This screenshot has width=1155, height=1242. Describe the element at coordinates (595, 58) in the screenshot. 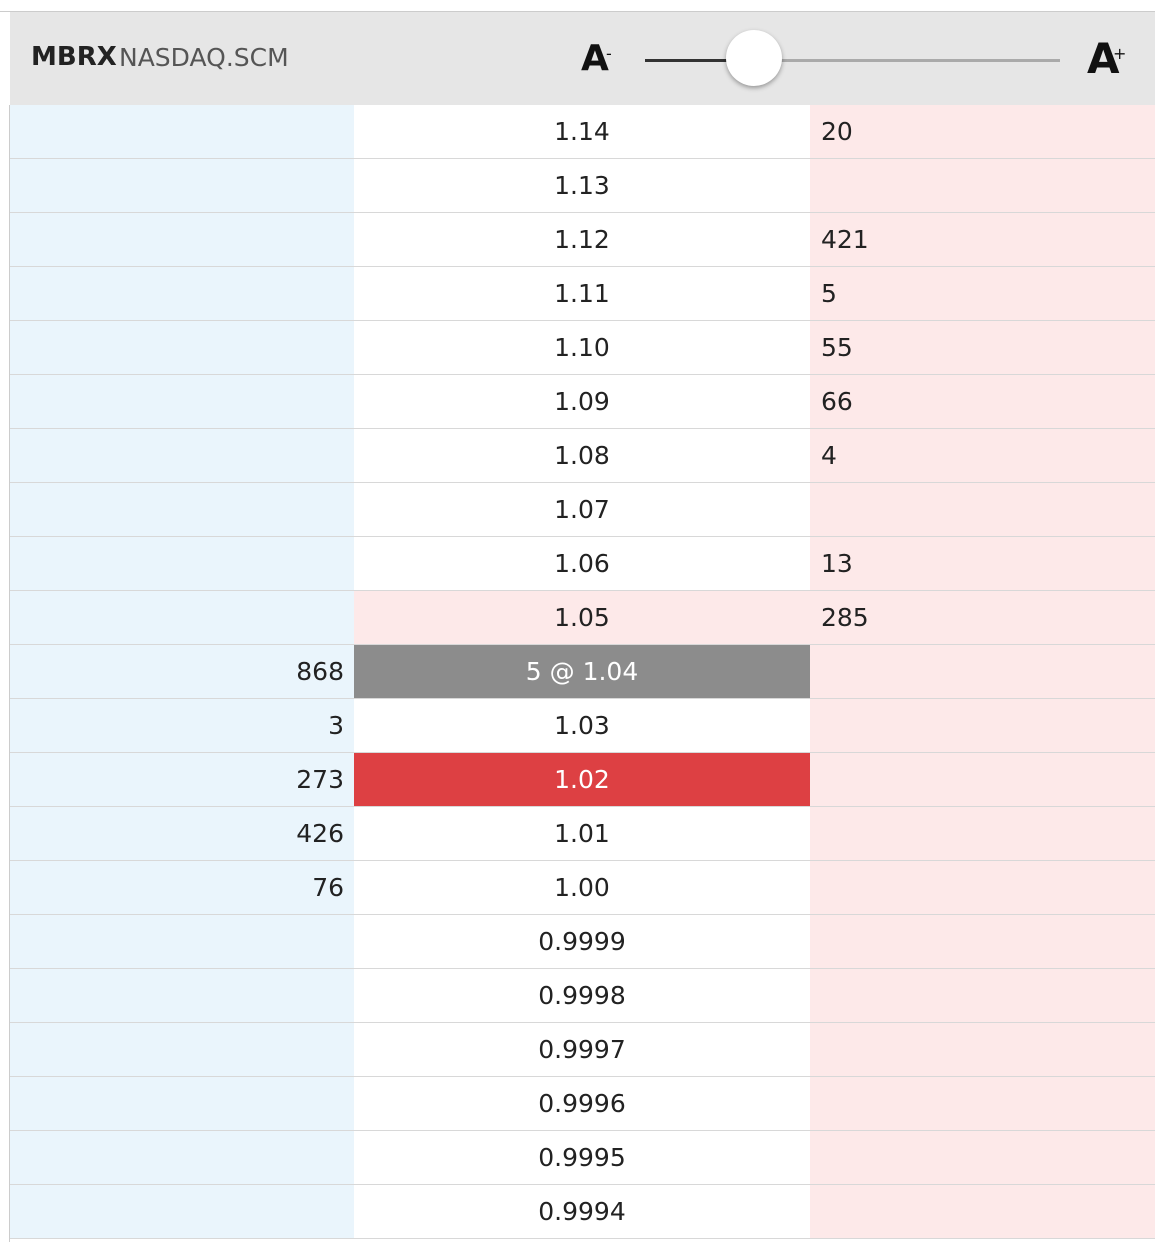

I see `decrease-font-button: A` at that location.